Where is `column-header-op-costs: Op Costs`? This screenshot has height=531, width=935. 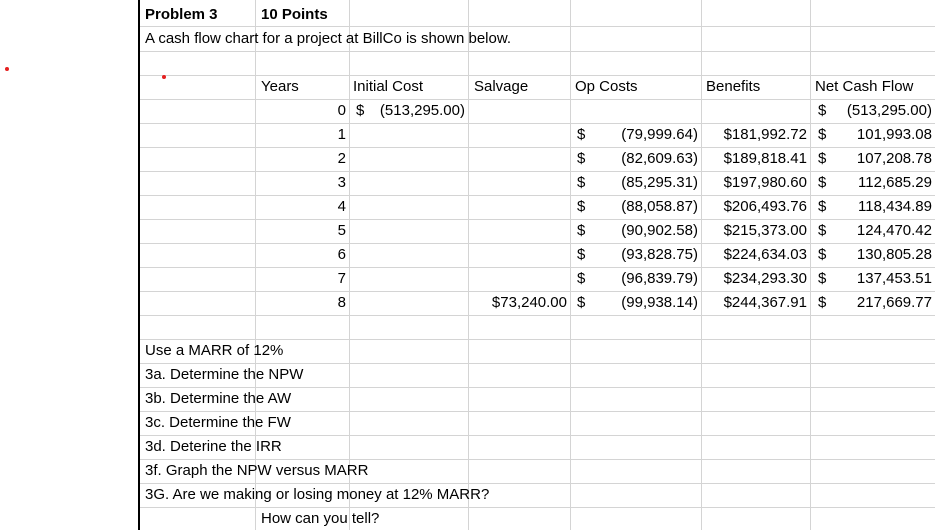
column-header-op-costs: Op Costs is located at coordinates (606, 86).